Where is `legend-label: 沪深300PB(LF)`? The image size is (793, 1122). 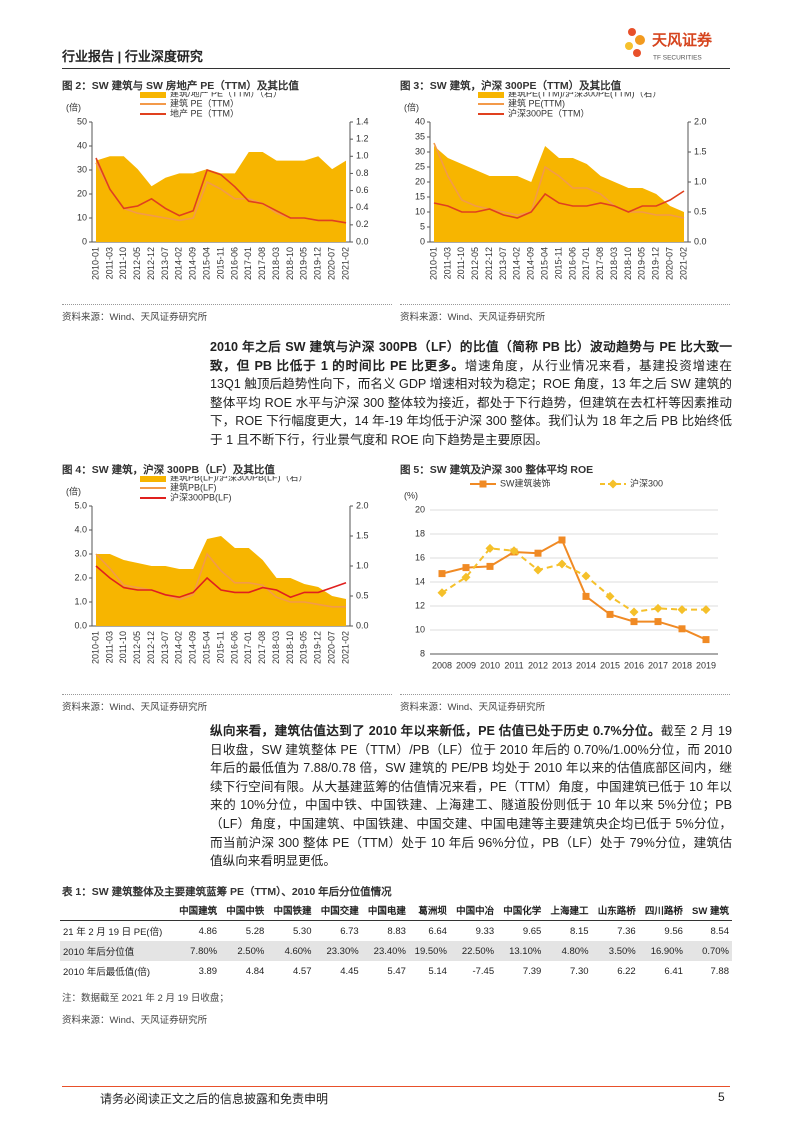 legend-label: 沪深300PB(LF) is located at coordinates (201, 496).